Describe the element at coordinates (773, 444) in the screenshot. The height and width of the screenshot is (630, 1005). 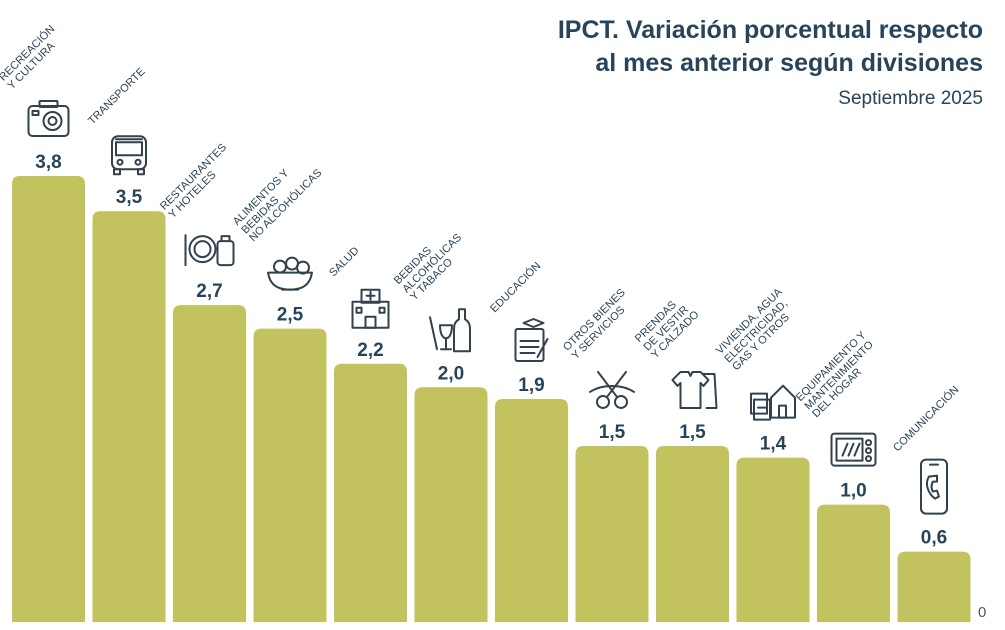
I see `bar-value-label: 1,4` at that location.